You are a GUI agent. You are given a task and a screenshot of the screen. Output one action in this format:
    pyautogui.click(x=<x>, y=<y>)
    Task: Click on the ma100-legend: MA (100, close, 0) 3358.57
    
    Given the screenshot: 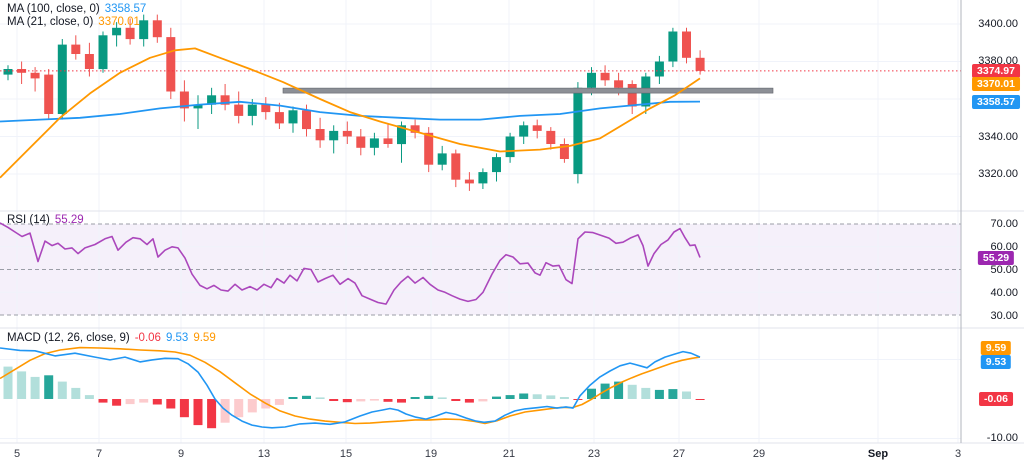 What is the action you would take?
    pyautogui.click(x=76, y=9)
    